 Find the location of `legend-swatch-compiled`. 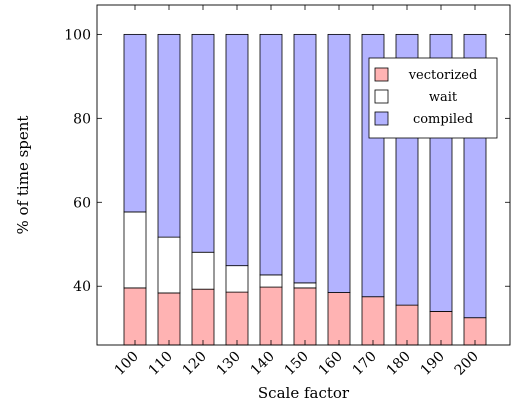

legend-swatch-compiled is located at coordinates (381, 118).